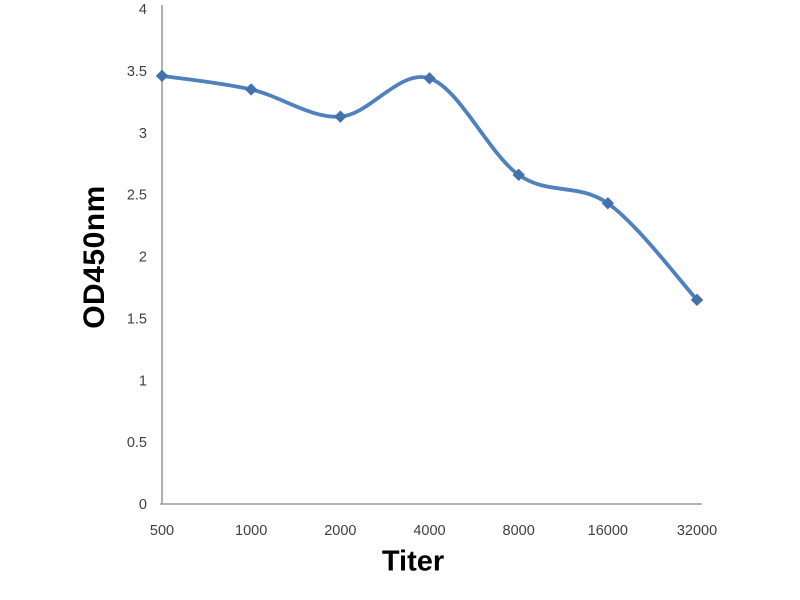 The width and height of the screenshot is (800, 600). I want to click on x-tick-label: 16000, so click(608, 531).